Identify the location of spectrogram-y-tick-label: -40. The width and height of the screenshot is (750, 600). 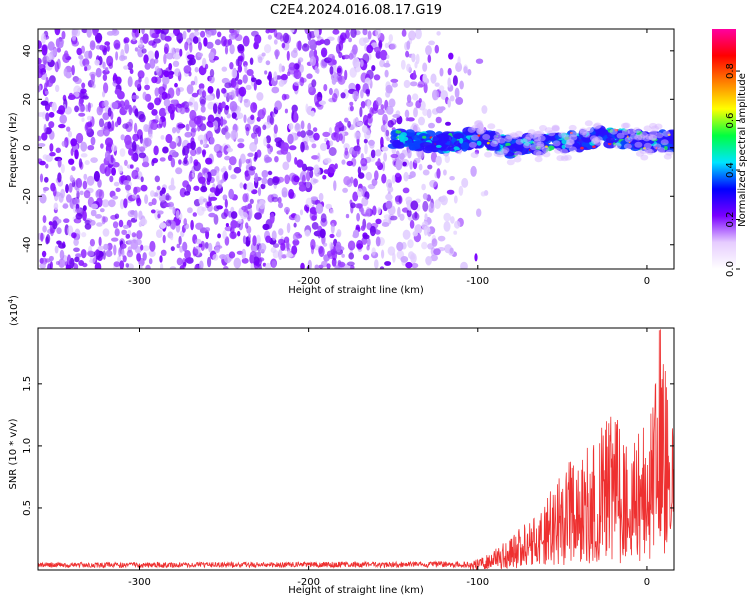
(27, 245).